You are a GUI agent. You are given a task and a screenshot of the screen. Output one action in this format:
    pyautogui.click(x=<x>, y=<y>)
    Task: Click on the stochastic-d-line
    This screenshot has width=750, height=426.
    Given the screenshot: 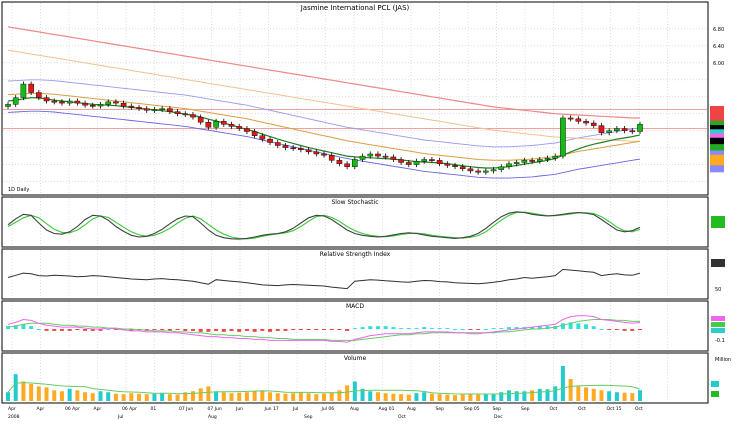 What is the action you would take?
    pyautogui.click(x=324, y=225)
    